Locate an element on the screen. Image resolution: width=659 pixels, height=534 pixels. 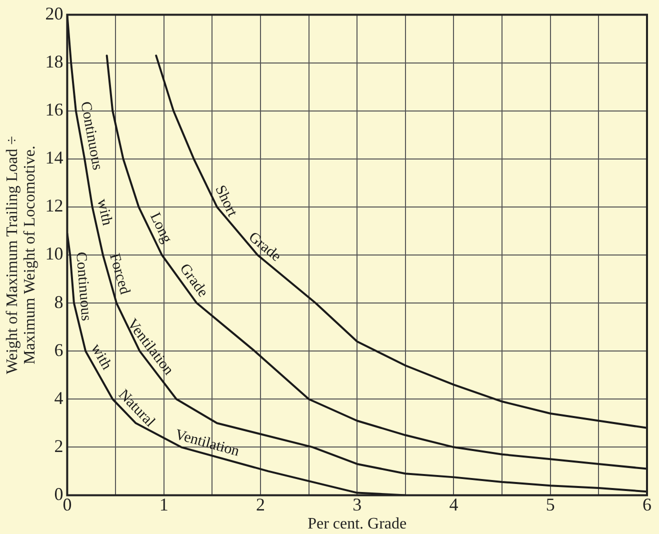
y-tick-label: 12 is located at coordinates (54, 206).